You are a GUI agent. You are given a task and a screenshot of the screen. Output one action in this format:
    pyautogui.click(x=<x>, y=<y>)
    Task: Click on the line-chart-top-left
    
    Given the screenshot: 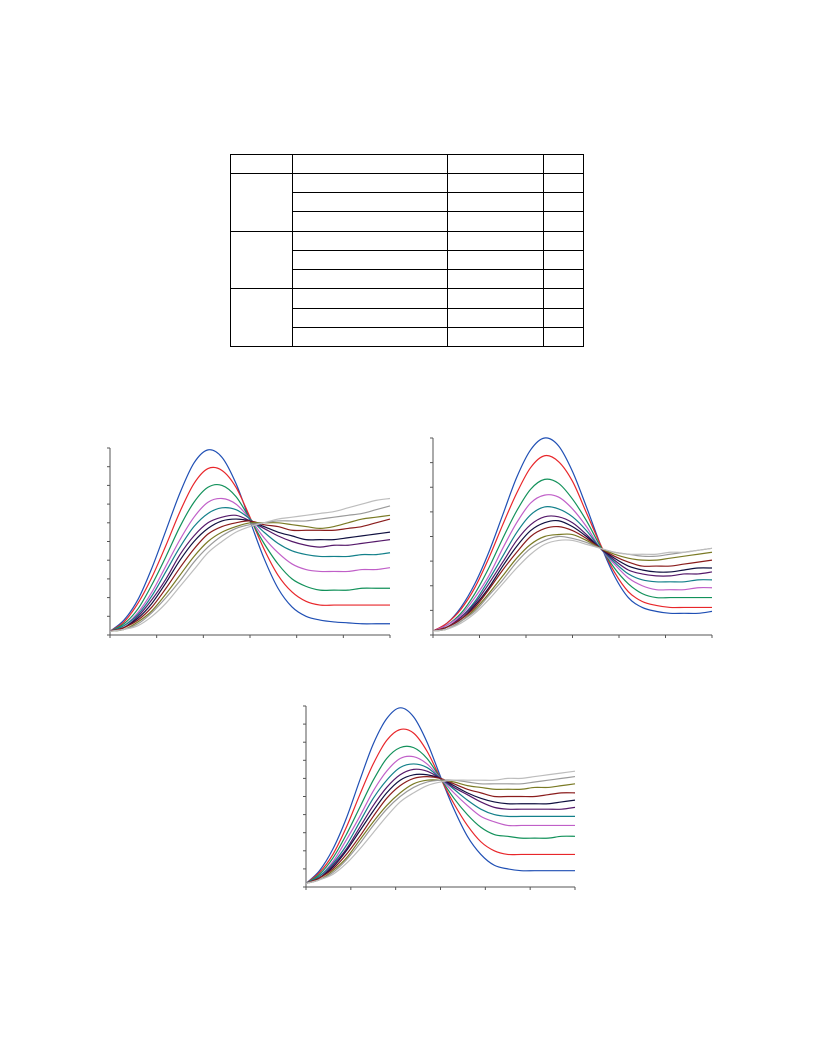 What is the action you would take?
    pyautogui.click(x=249, y=542)
    